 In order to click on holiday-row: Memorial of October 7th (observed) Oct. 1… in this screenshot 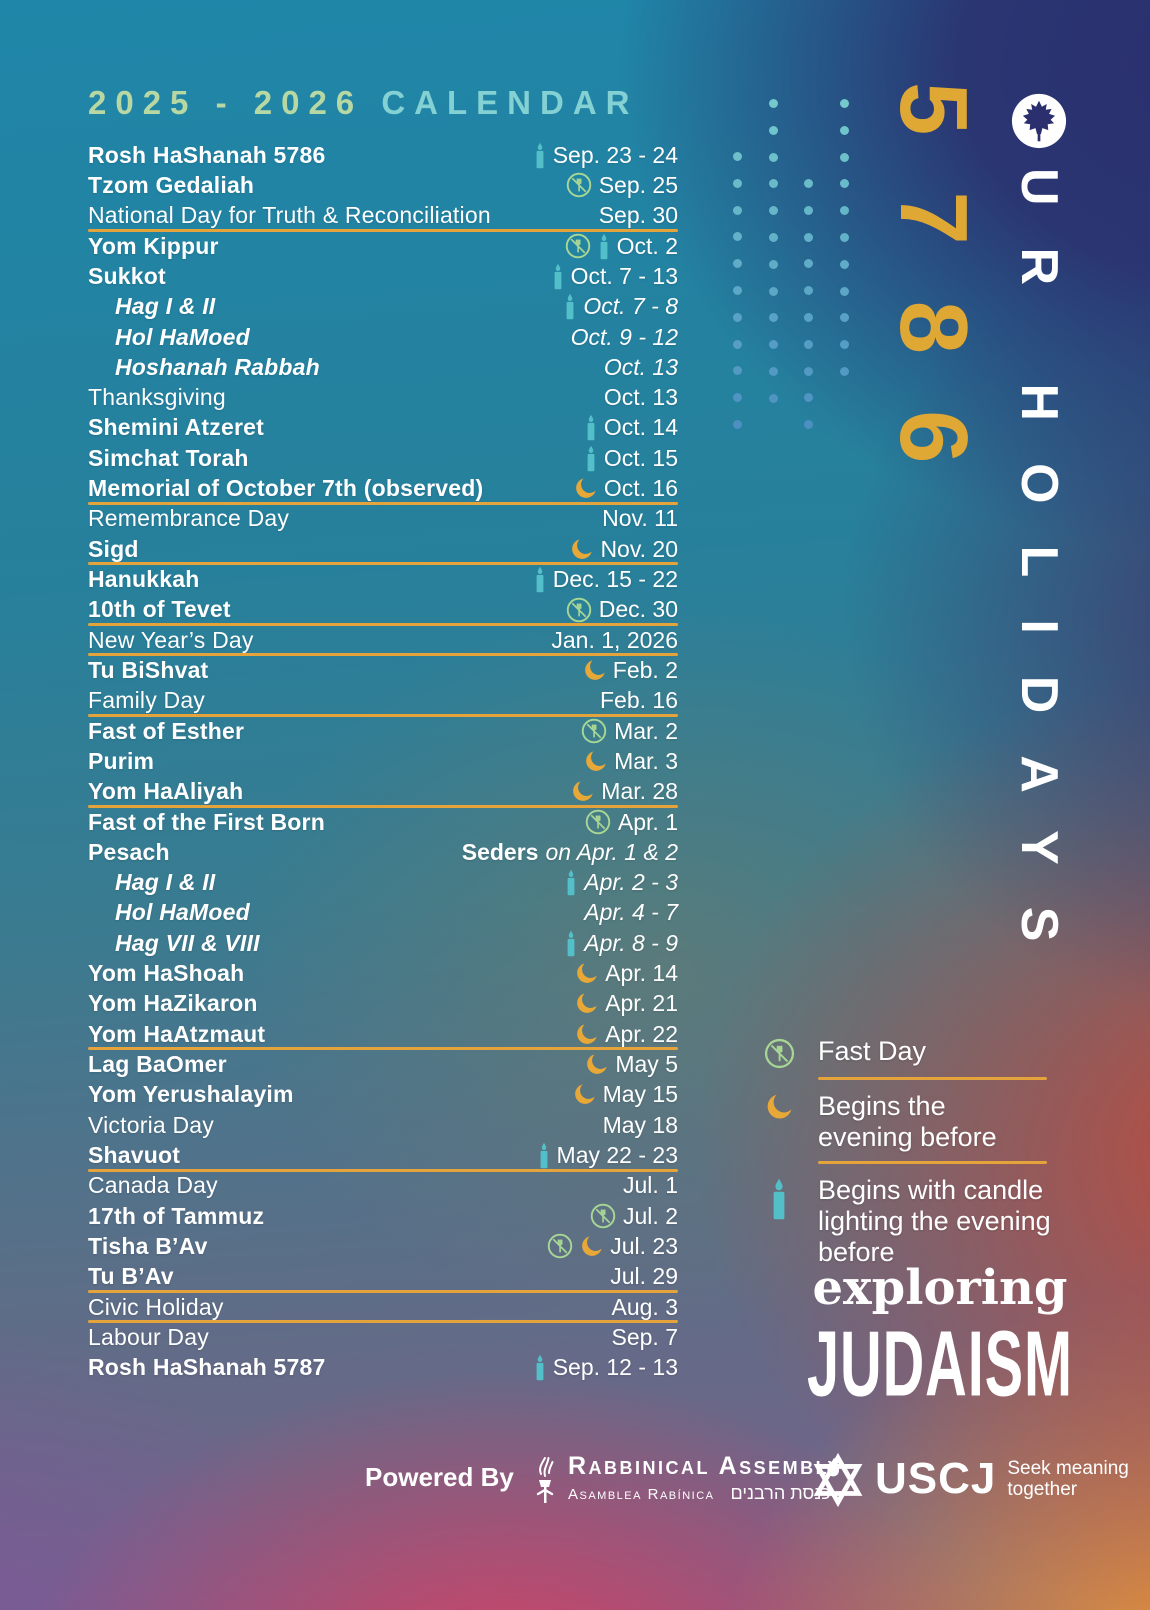, I will do `click(383, 489)`.